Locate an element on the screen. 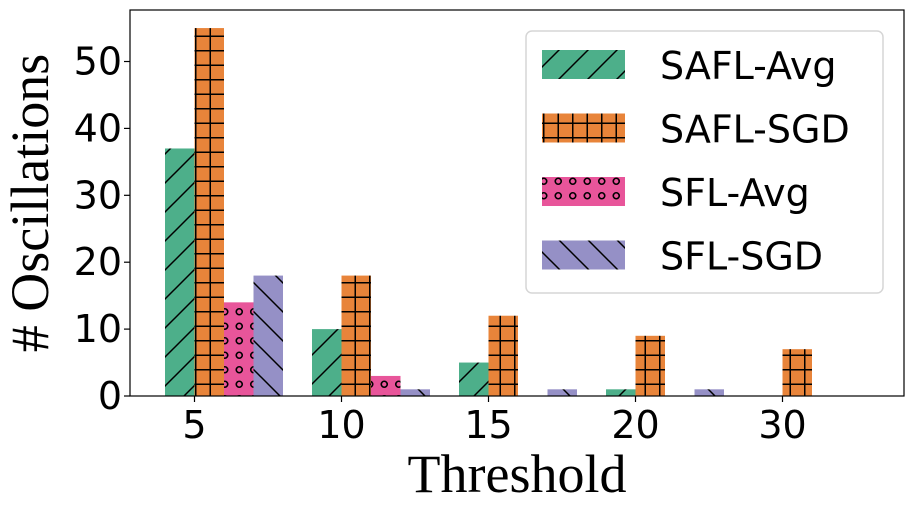 This screenshot has height=513, width=914. y-axis-title: # Oscillations is located at coordinates (30, 203).